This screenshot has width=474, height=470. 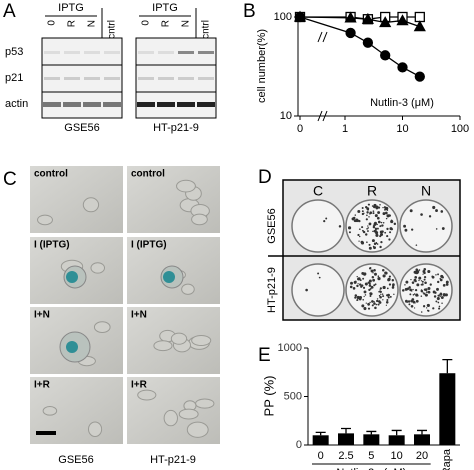 I want to click on x-tick-label: 2.5, so click(x=345, y=456).